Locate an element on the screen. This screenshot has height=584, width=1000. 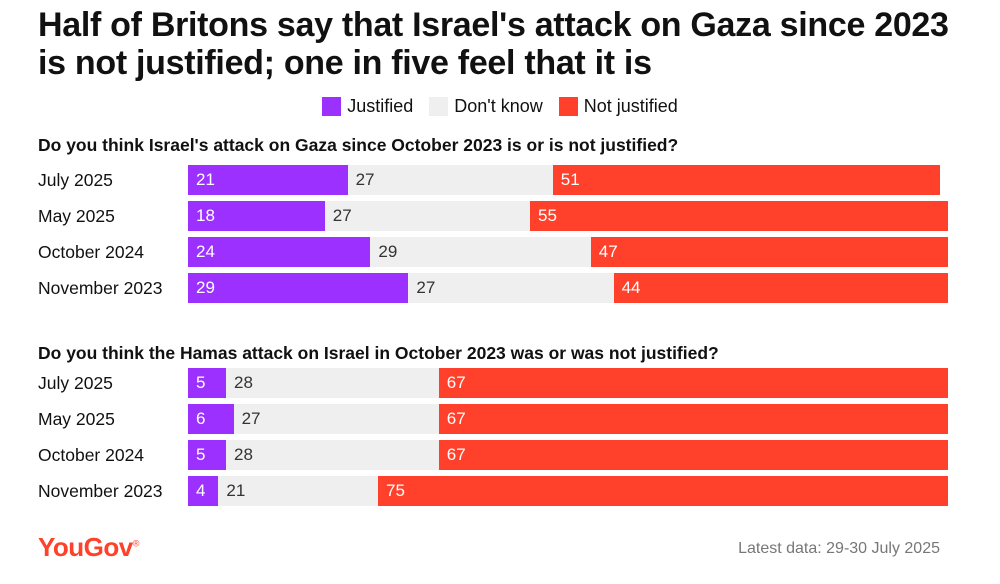
data-label-not-justified: 51 is located at coordinates (570, 179).